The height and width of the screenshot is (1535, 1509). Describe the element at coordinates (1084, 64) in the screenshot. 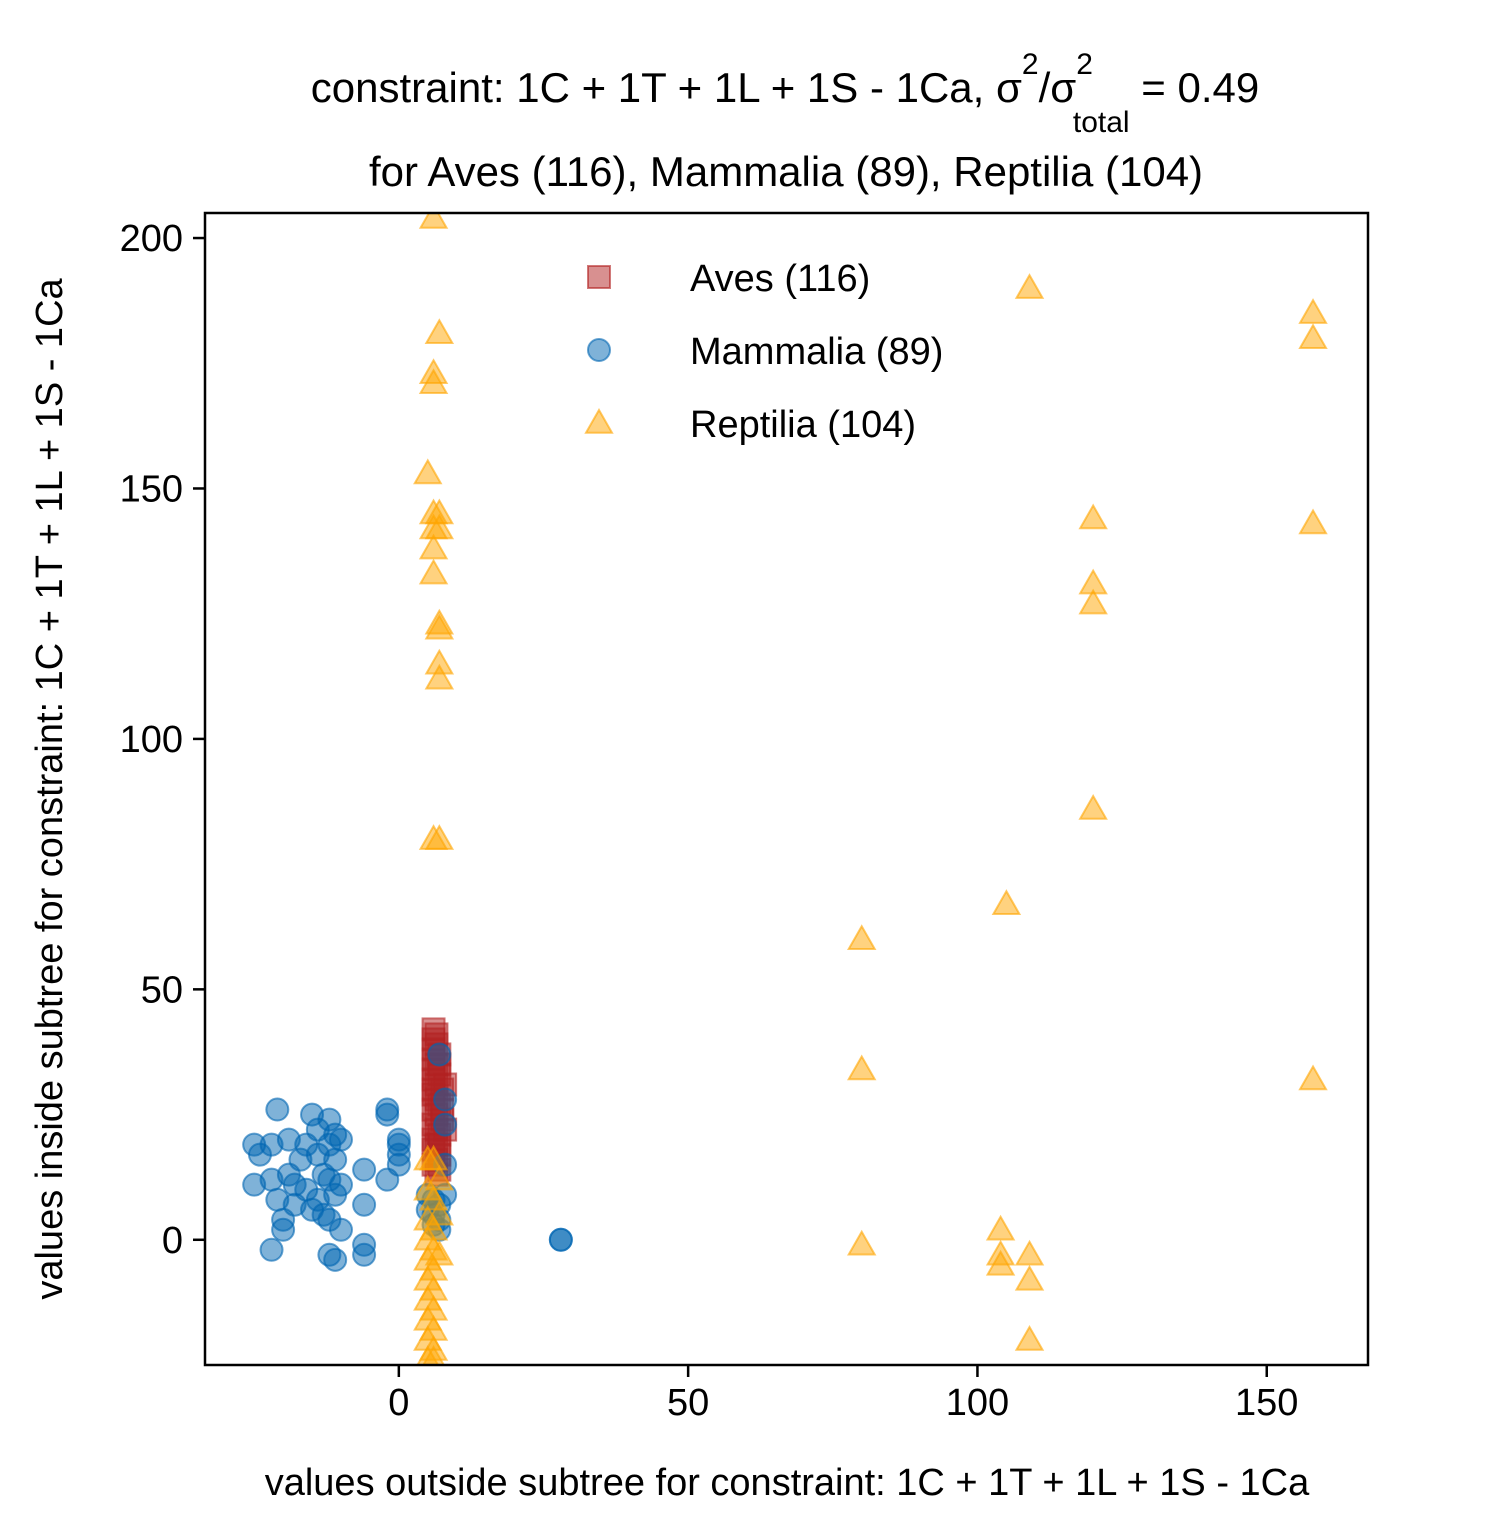

I see `title-sup2: 2` at that location.